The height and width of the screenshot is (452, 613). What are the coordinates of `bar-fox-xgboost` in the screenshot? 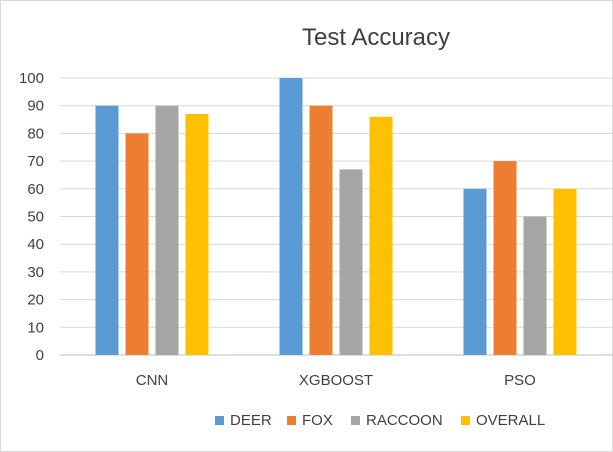 It's located at (321, 230).